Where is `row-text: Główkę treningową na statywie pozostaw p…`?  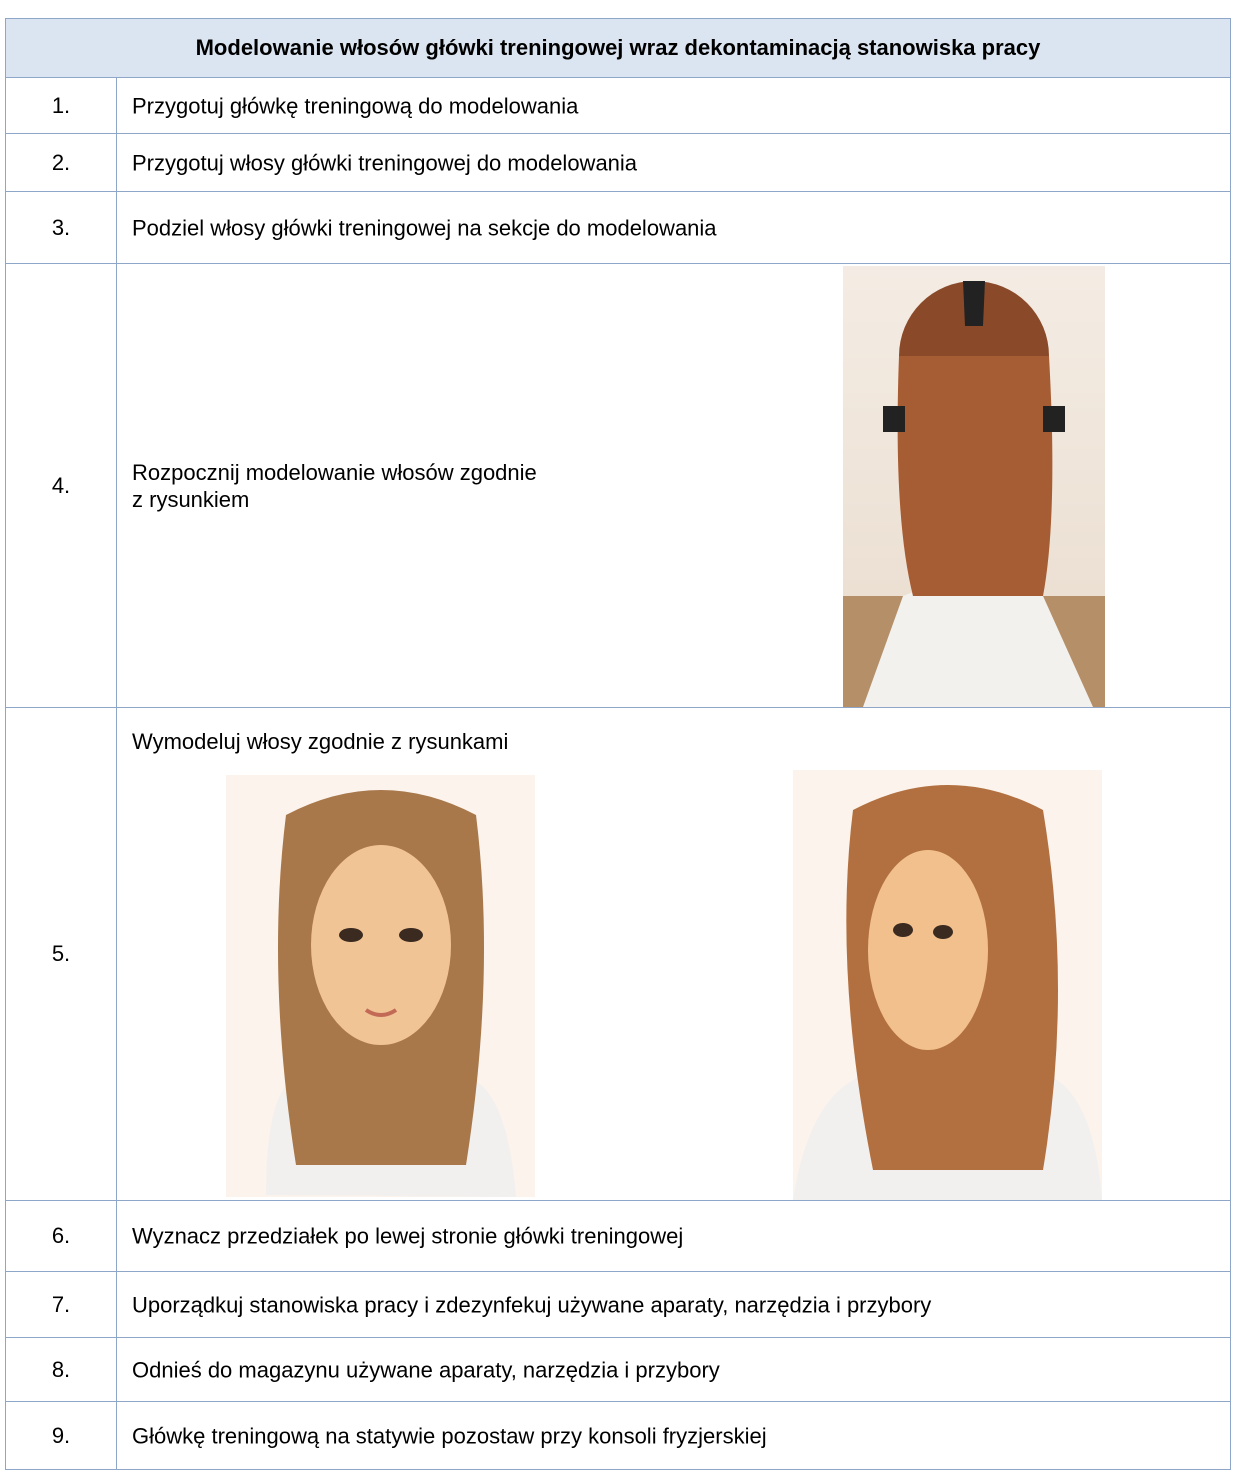
row-text: Główkę treningową na statywie pozostaw p… is located at coordinates (449, 1435).